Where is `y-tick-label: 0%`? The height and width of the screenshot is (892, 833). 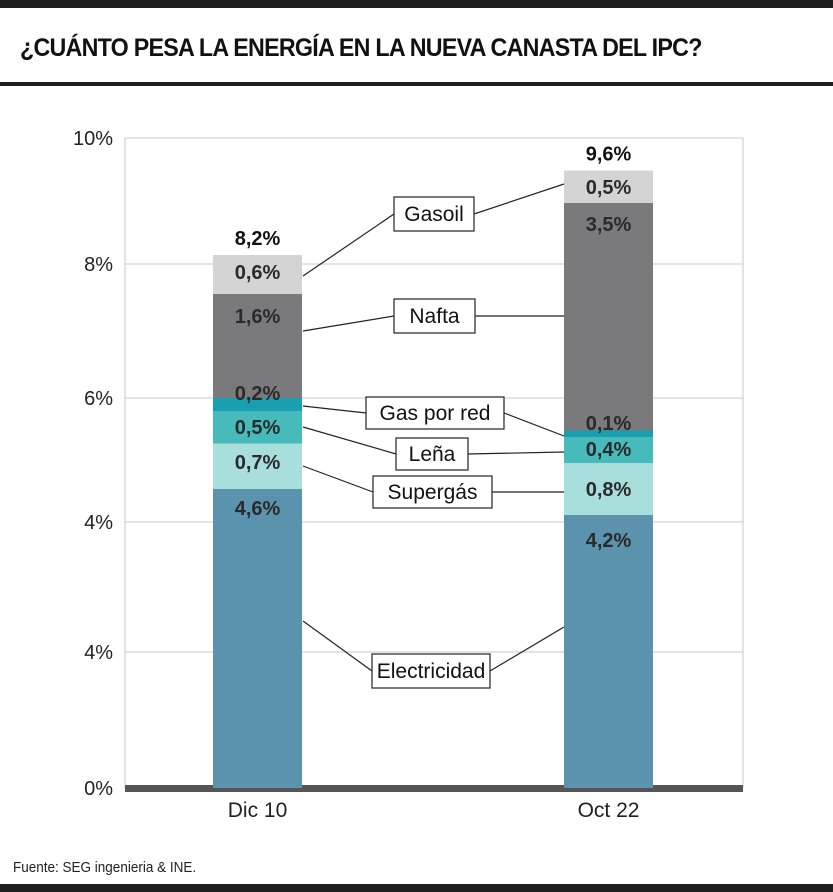 y-tick-label: 0% is located at coordinates (98, 789).